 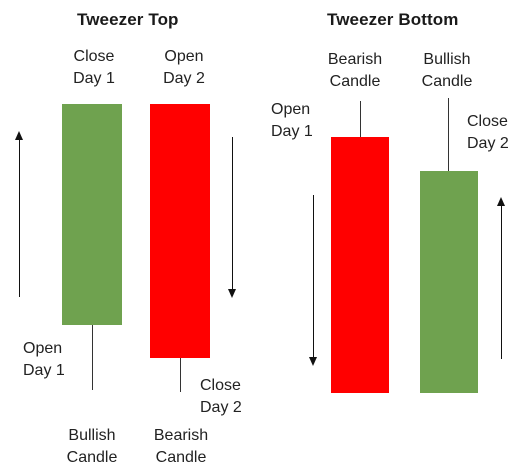 I want to click on tweezer-top-bullish-candle-label: Bullish Candle, so click(x=92, y=447).